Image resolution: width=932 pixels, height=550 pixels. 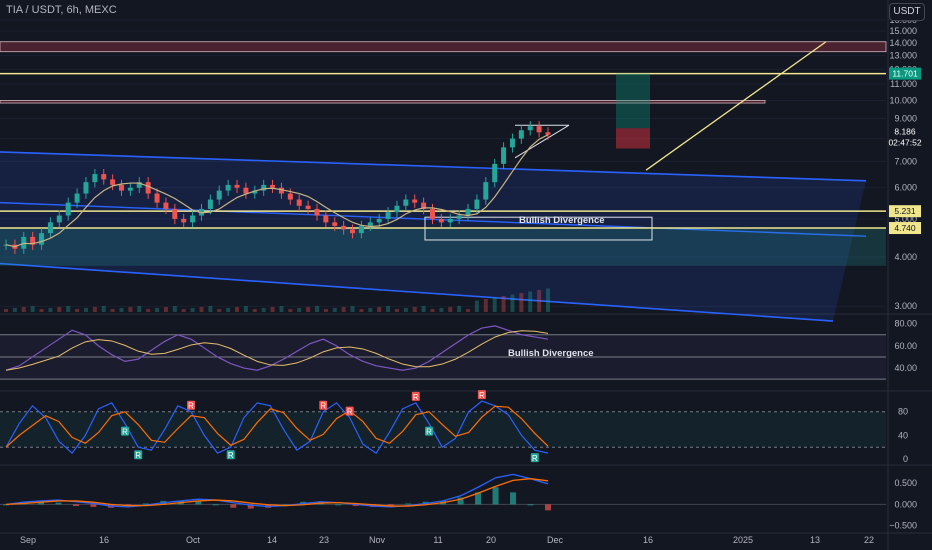 I want to click on divergence-marker, so click(x=138, y=455).